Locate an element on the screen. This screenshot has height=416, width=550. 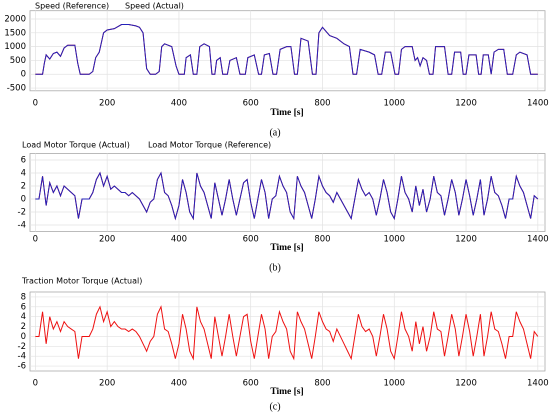
y-tick-label: 1500 is located at coordinates (15, 33).